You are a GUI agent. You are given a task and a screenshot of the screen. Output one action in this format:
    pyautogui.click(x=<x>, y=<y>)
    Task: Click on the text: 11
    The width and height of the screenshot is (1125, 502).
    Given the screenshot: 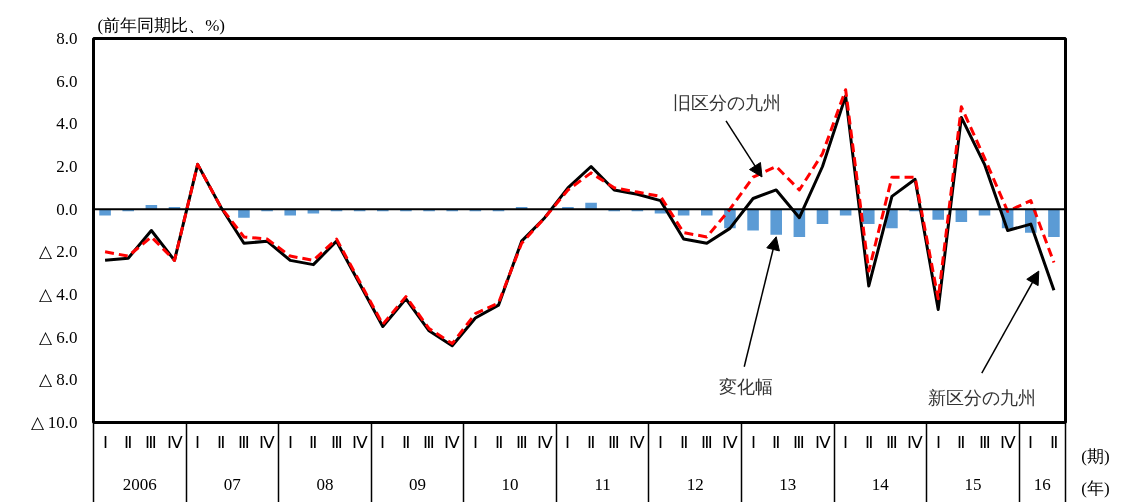 What is the action you would take?
    pyautogui.click(x=602, y=484)
    